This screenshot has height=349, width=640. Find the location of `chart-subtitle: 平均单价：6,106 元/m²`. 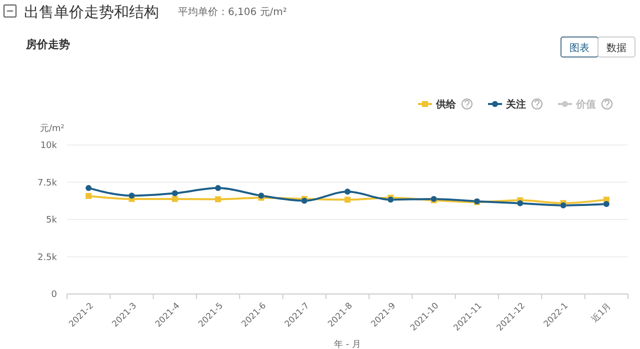

chart-subtitle: 平均单价：6,106 元/m² is located at coordinates (232, 12).